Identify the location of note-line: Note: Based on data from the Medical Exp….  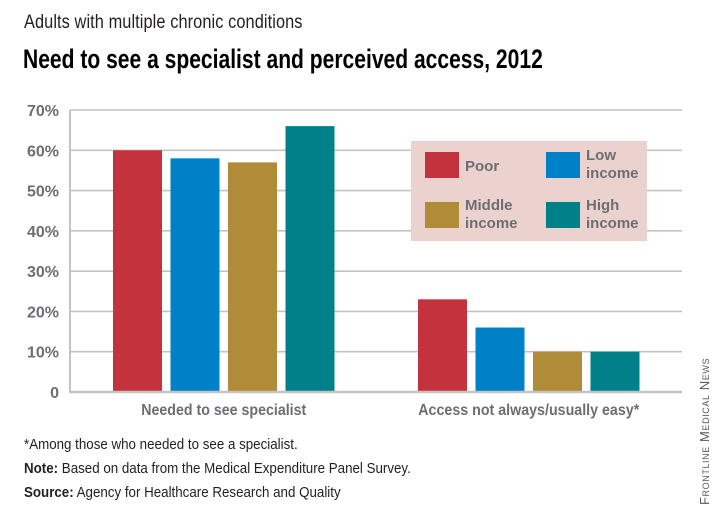
(217, 469).